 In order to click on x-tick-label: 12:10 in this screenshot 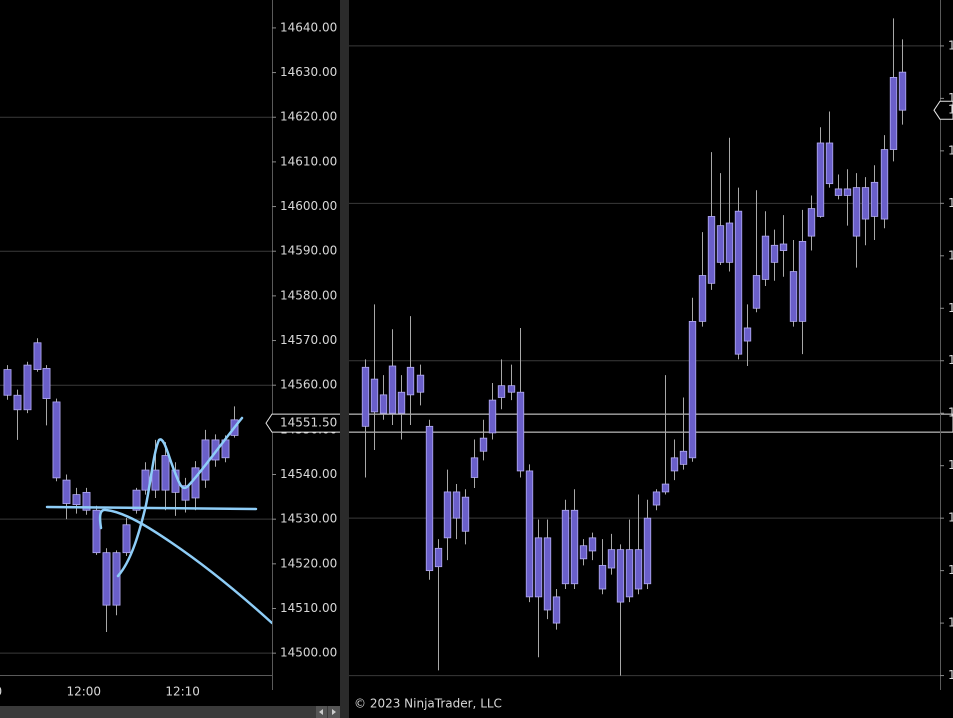, I will do `click(182, 692)`.